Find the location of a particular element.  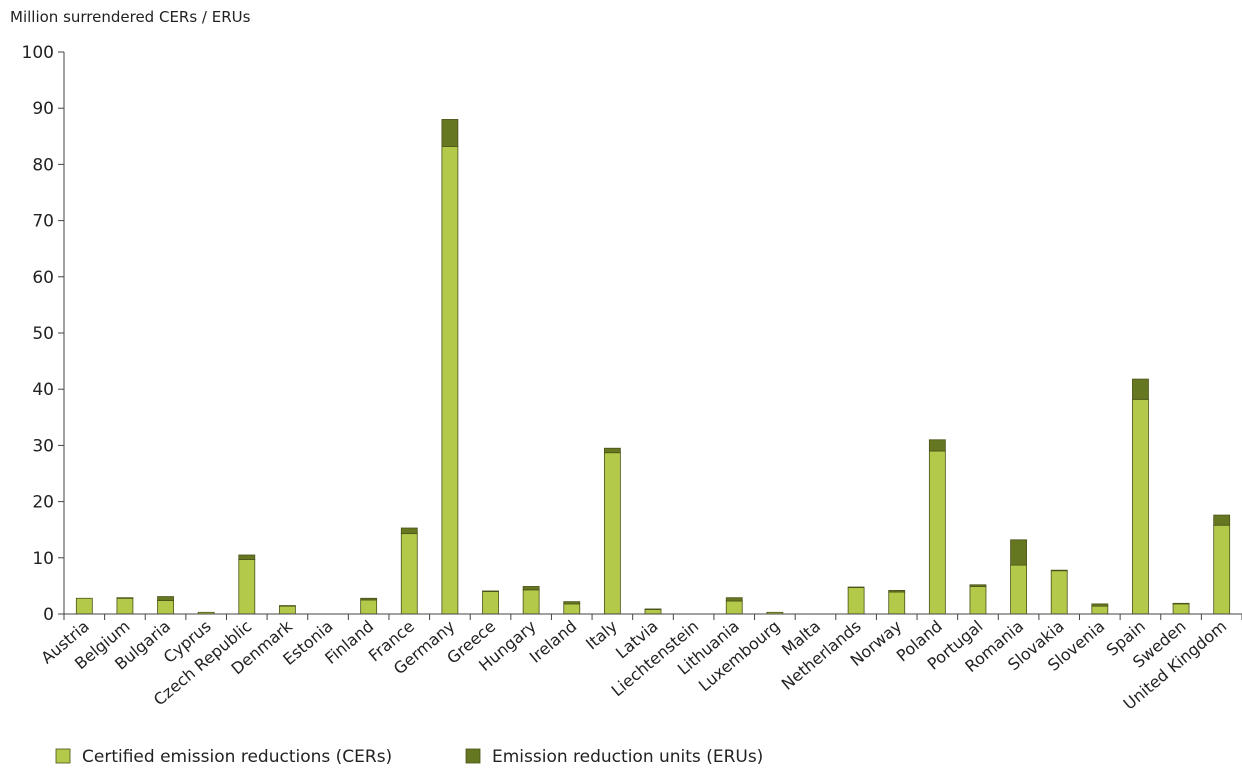

y-tick-label: 40 is located at coordinates (43, 390).